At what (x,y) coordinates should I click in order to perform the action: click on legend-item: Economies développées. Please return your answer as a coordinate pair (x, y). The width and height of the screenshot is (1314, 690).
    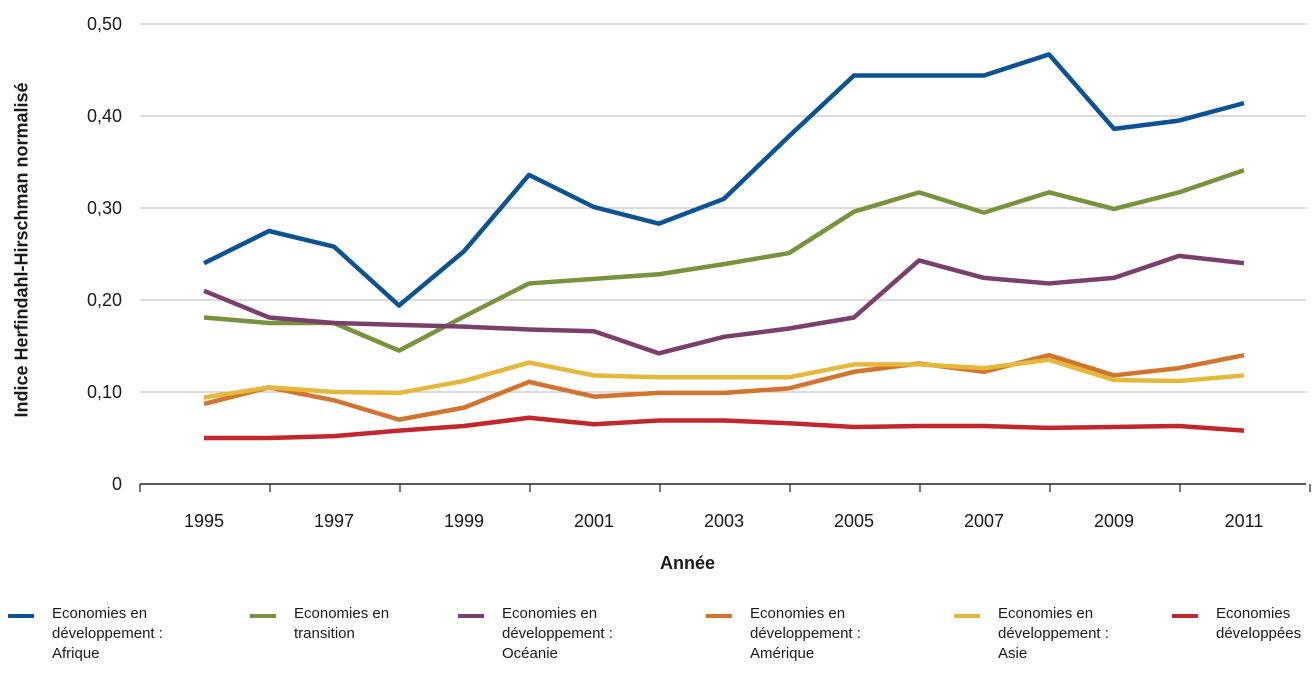
    Looking at the image, I should click on (1236, 624).